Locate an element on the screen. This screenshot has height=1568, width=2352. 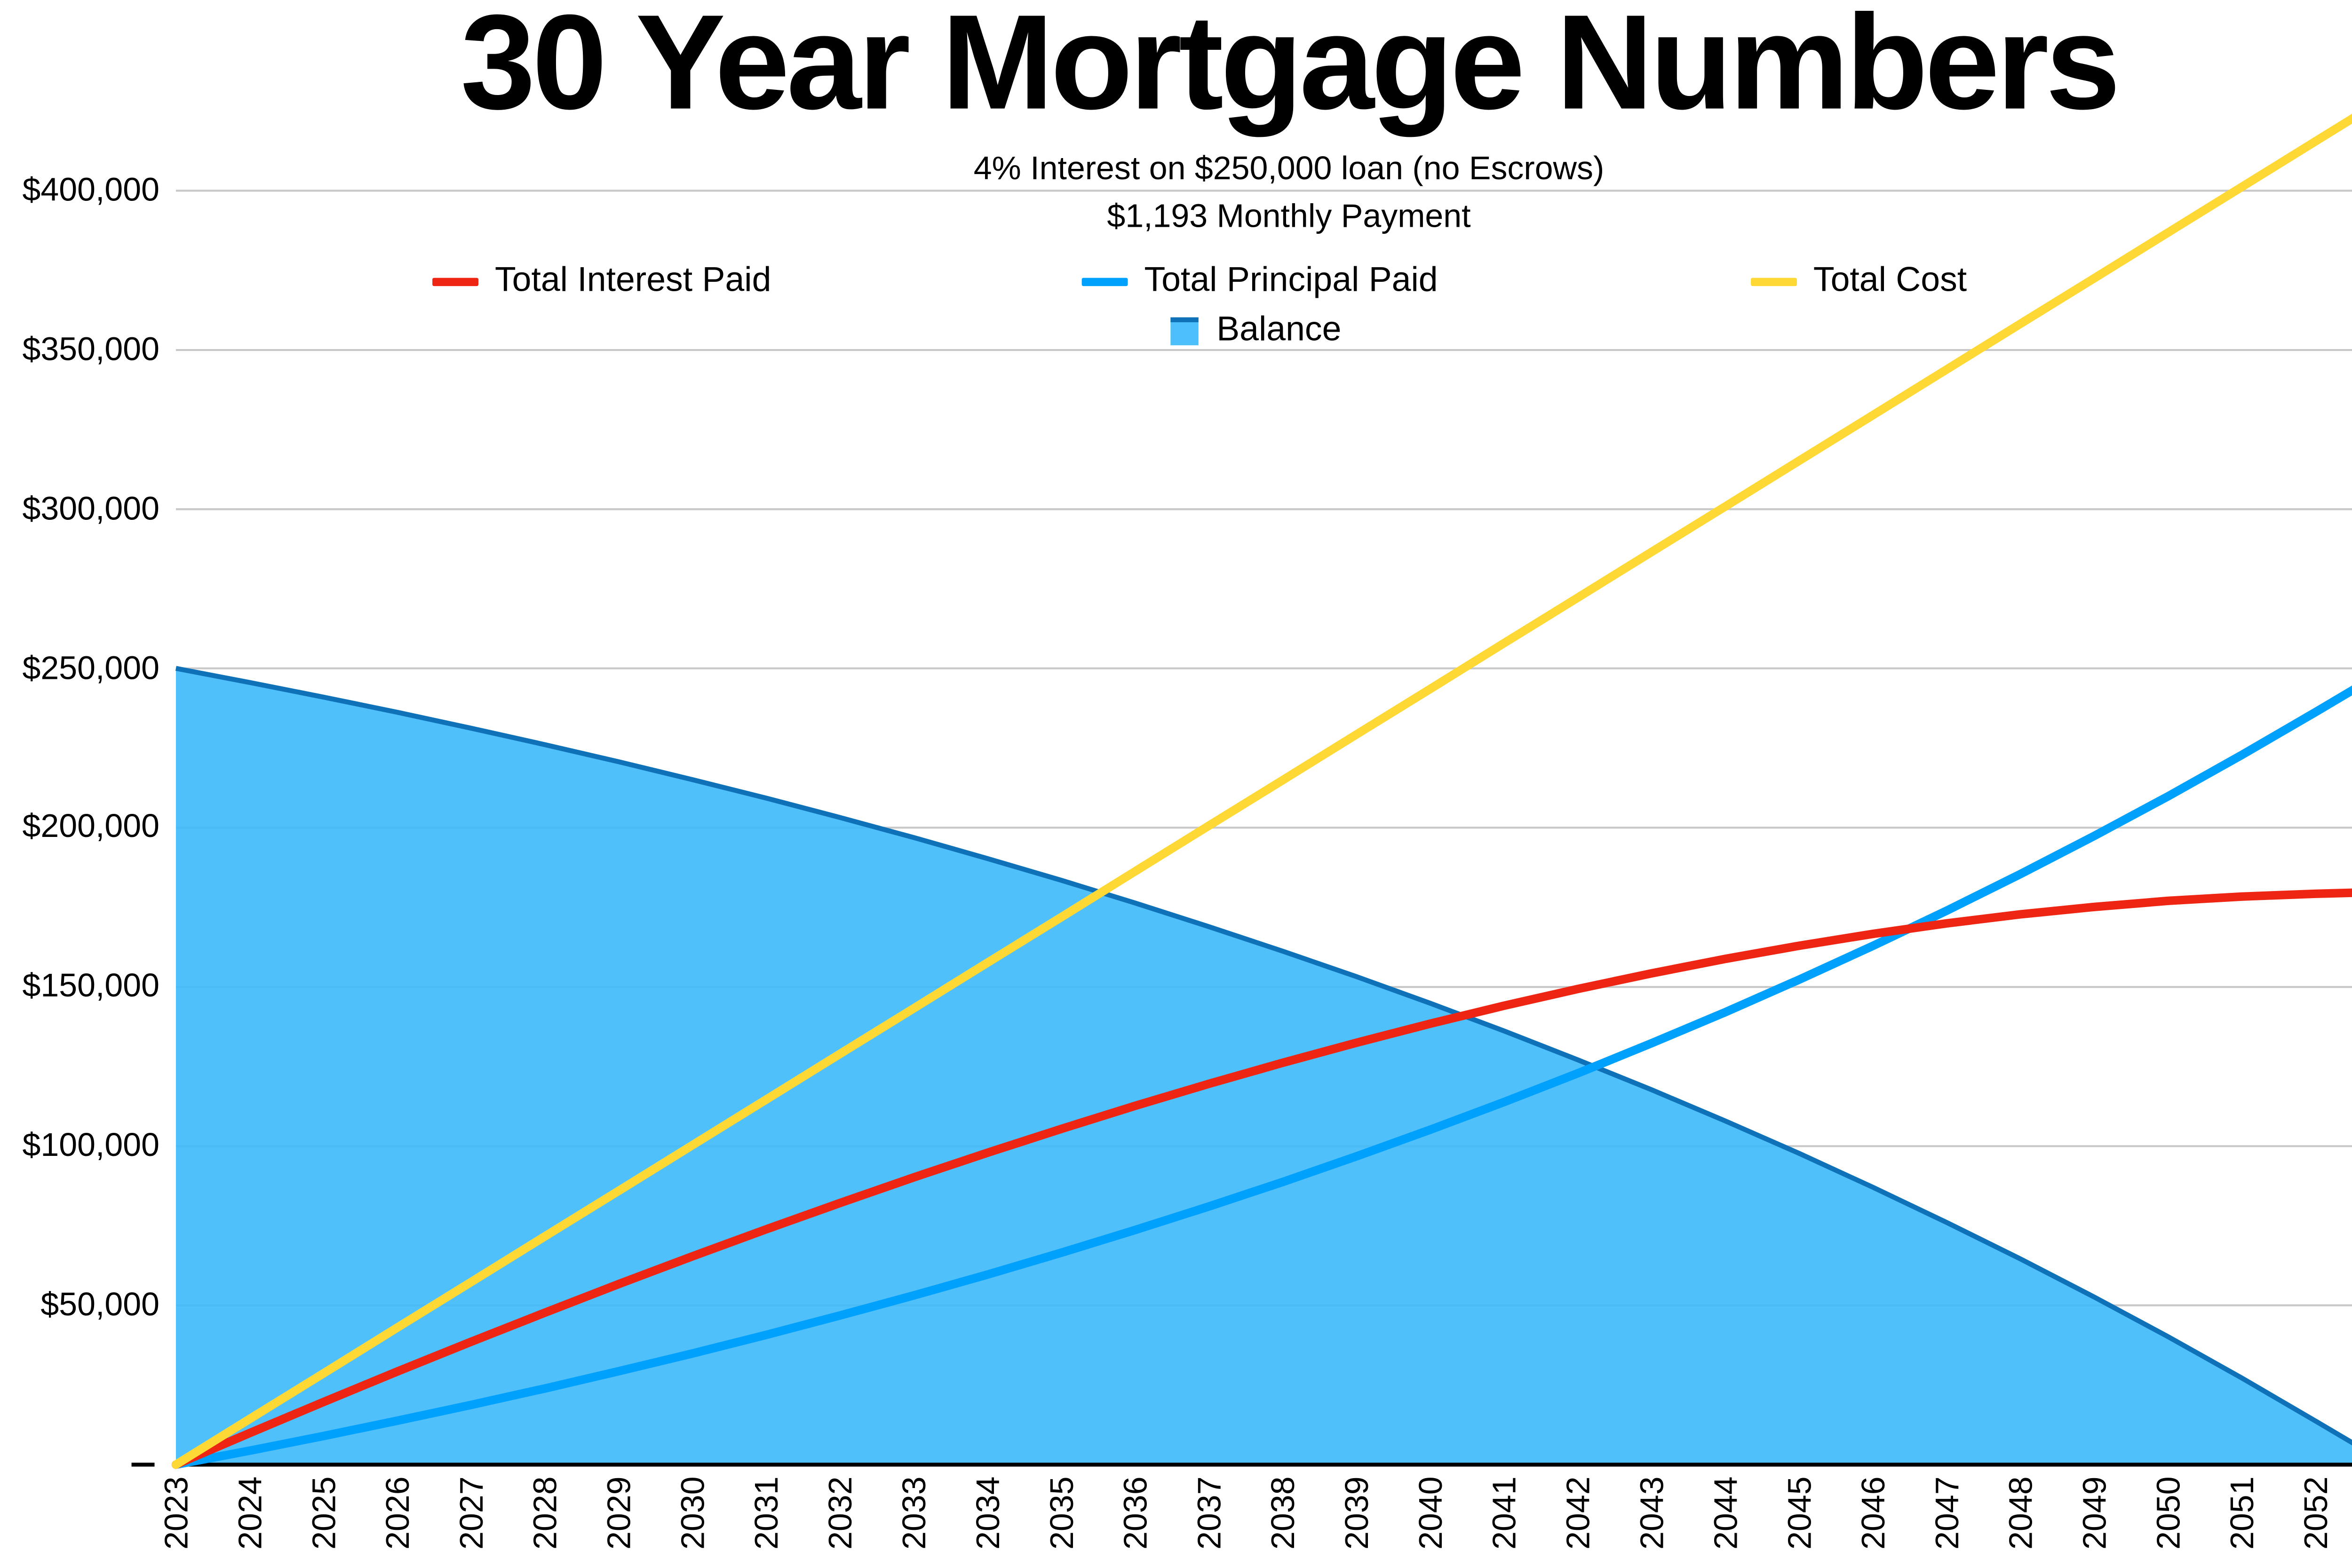
y-axis-label-400000: $400,000 is located at coordinates (91, 190).